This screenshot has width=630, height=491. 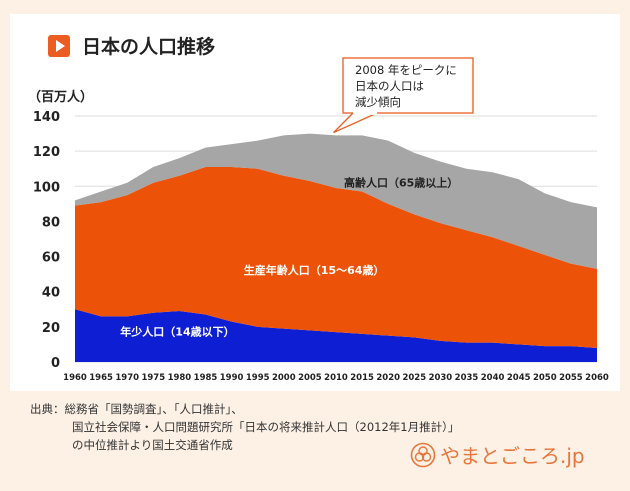 I want to click on title-bar: 日本の人口推移, so click(x=131, y=45).